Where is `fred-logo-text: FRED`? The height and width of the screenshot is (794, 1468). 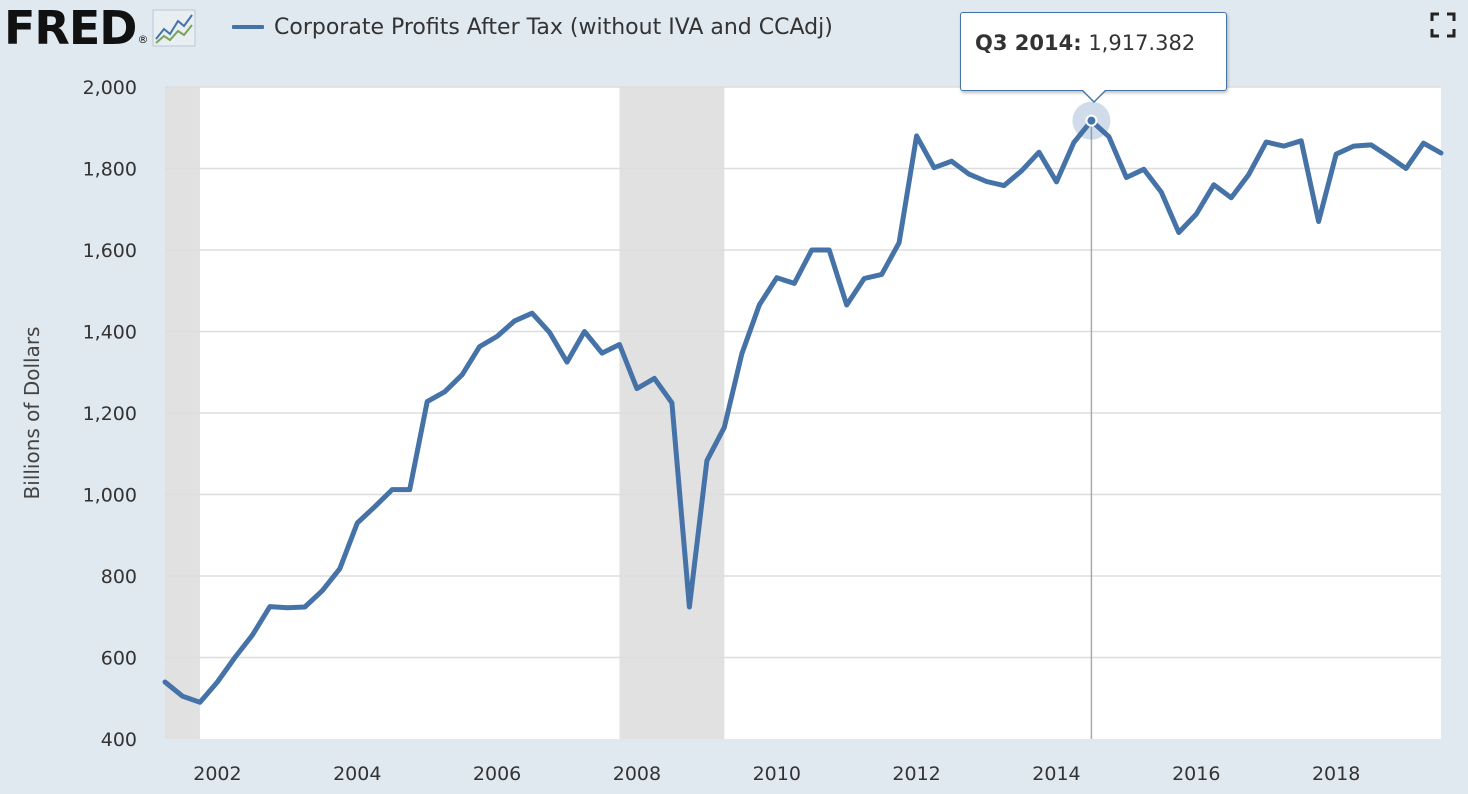 fred-logo-text: FRED is located at coordinates (70, 28).